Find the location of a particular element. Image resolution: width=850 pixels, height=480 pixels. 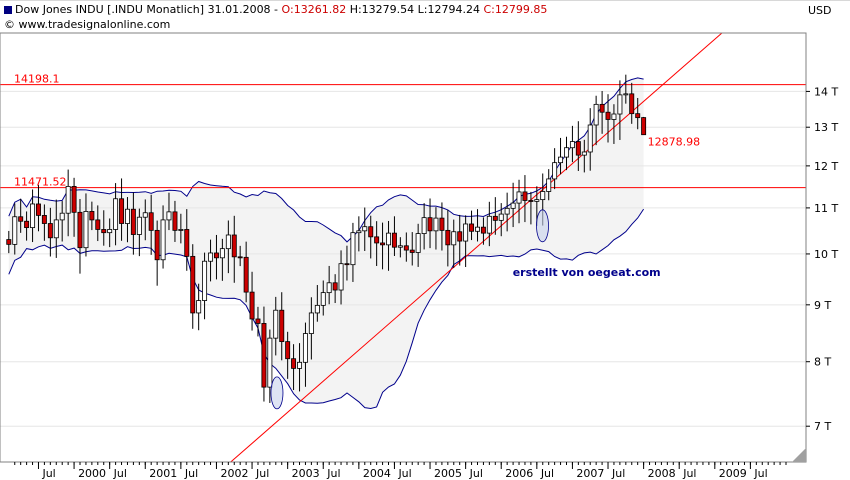

y-tick-label: 14 T is located at coordinates (826, 91).